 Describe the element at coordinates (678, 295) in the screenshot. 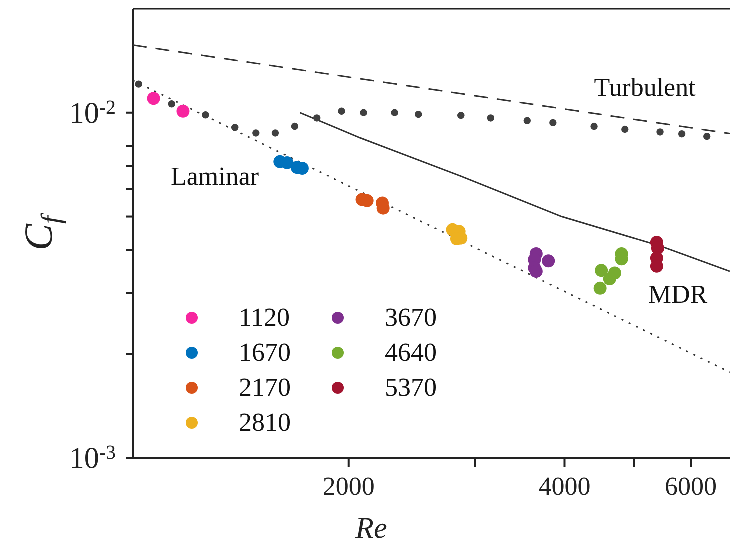

I see `annotation: MDR` at that location.